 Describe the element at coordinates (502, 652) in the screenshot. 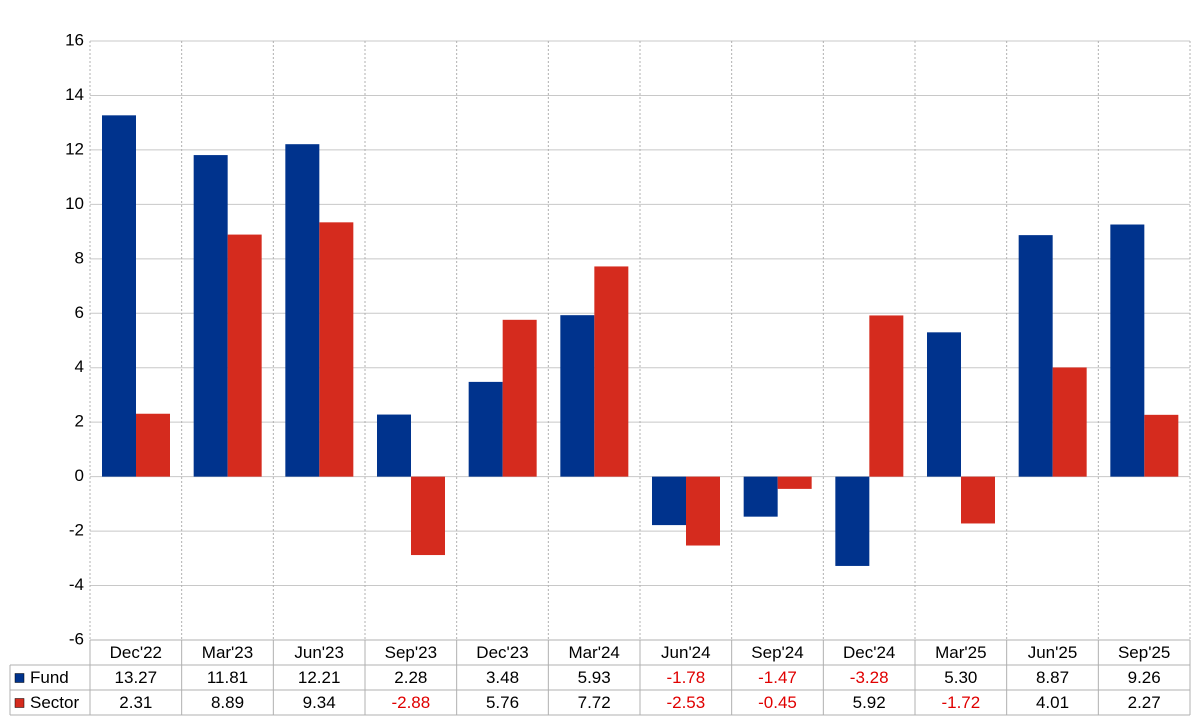

I see `x-tick-label: Dec'23` at that location.